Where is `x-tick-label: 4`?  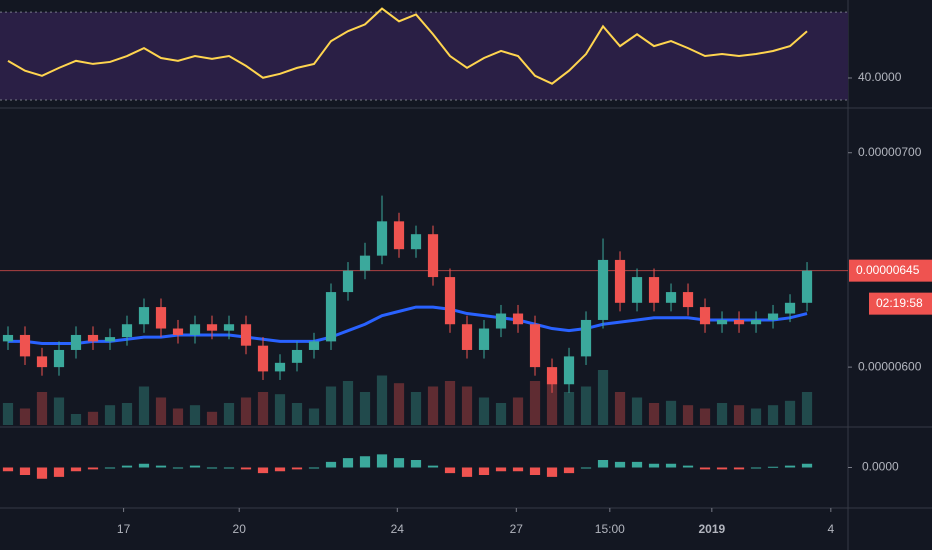
x-tick-label: 4 is located at coordinates (830, 529).